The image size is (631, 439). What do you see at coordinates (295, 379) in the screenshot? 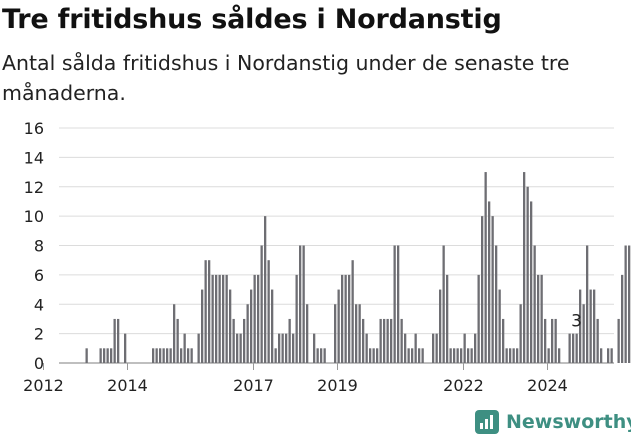
I see `x-axis-ticks: 2012 2014 2017 2019 2022 2024` at bounding box center [295, 379].